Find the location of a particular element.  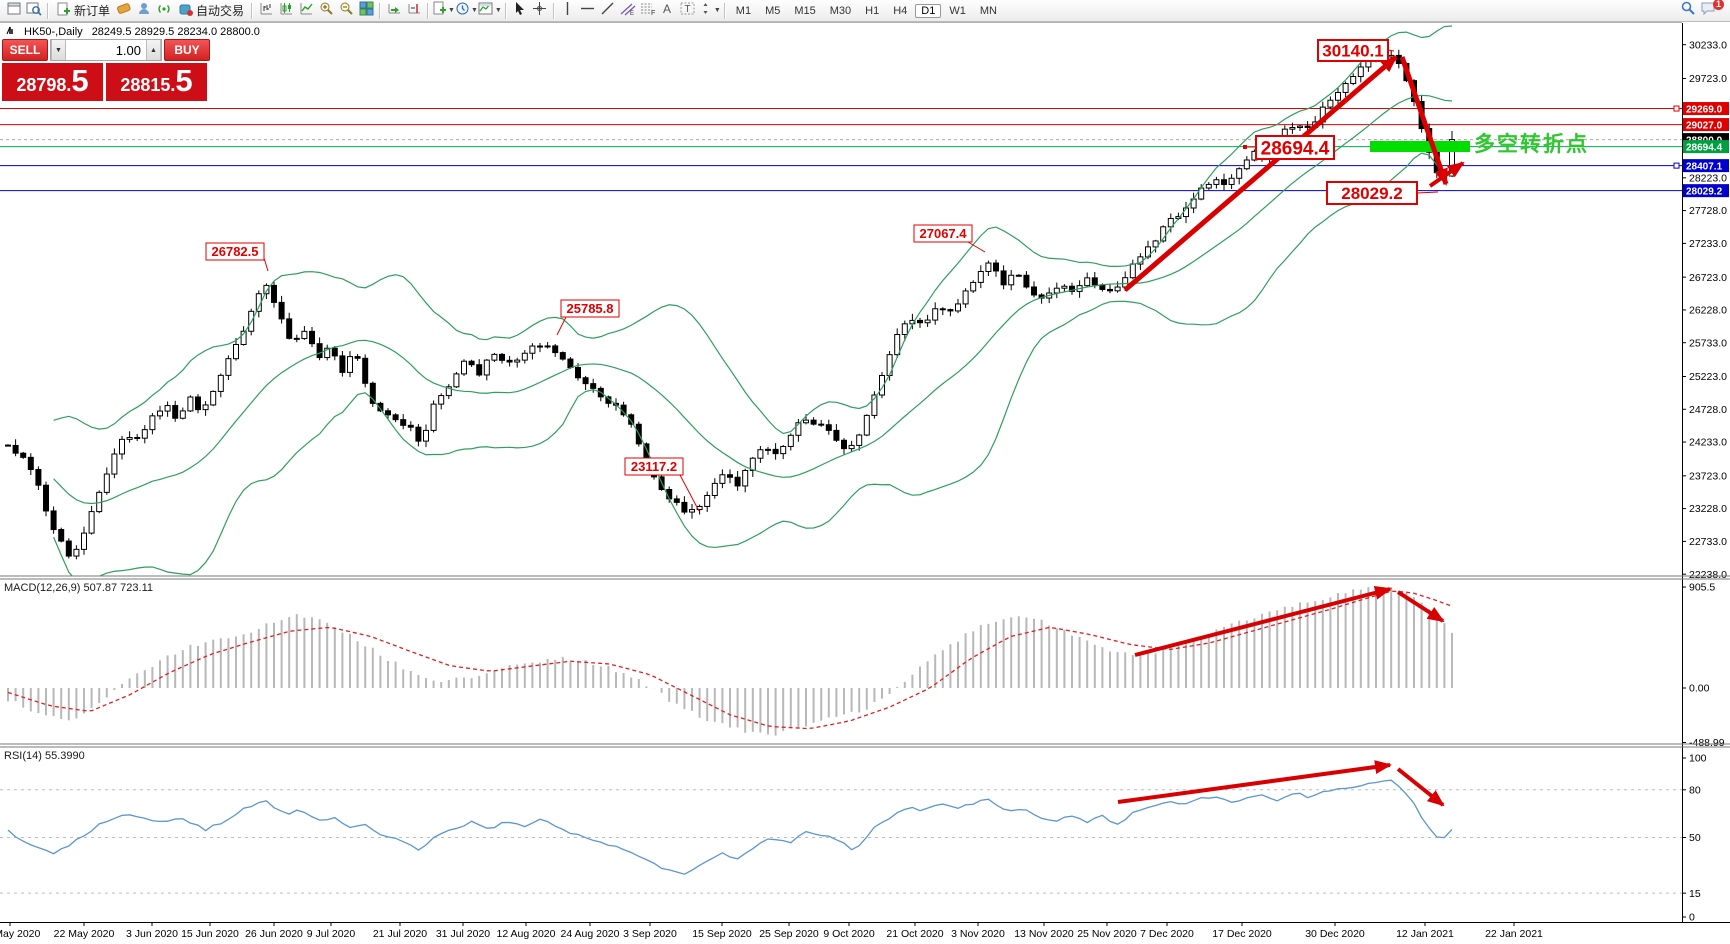

svg-text: 3 Jun 2020 is located at coordinates (152, 934).